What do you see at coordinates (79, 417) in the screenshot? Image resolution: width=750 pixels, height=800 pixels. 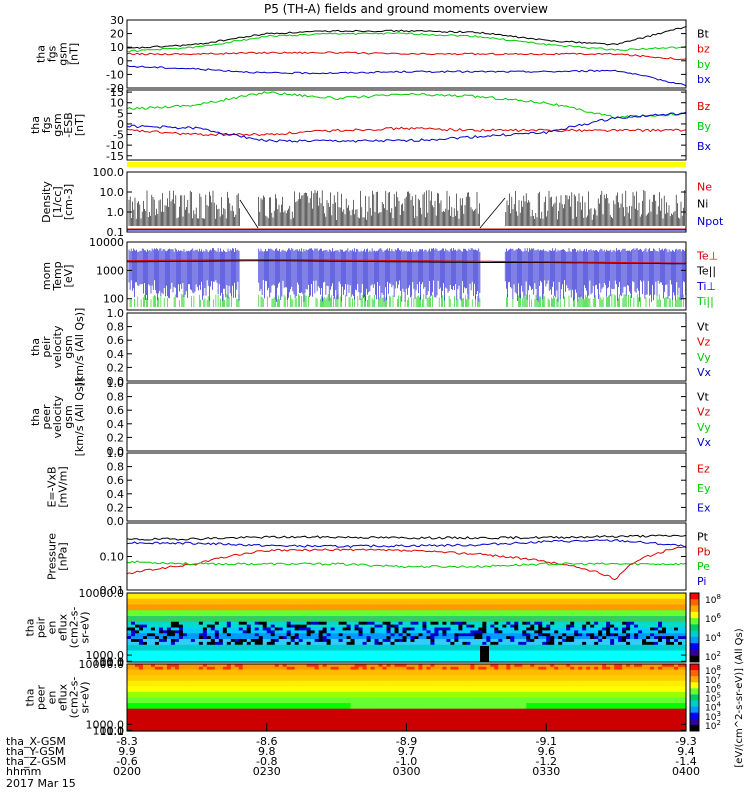 I see `y-axis-label-line: [km/s (All Qs)]` at bounding box center [79, 417].